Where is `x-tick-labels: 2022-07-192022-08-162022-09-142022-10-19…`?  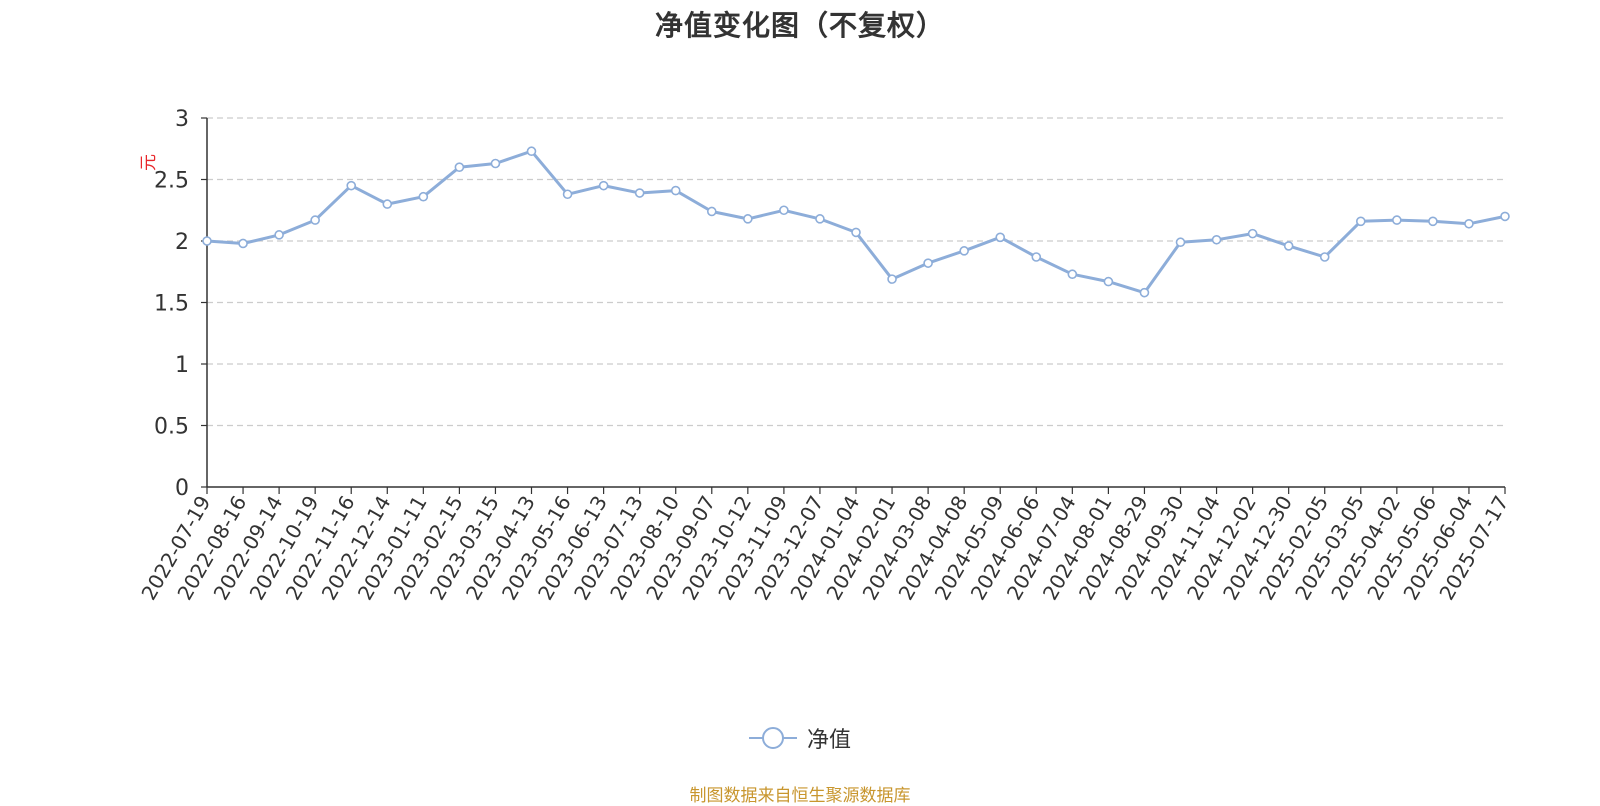
x-tick-labels: 2022-07-192022-08-162022-09-142022-10-19… is located at coordinates (824, 547).